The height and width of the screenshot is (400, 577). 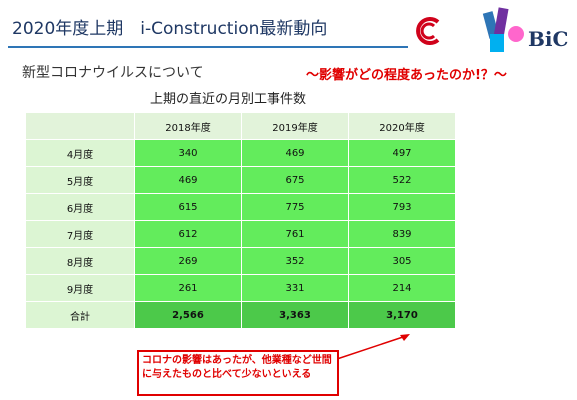 What do you see at coordinates (80, 153) in the screenshot?
I see `row-header: 4月度` at bounding box center [80, 153].